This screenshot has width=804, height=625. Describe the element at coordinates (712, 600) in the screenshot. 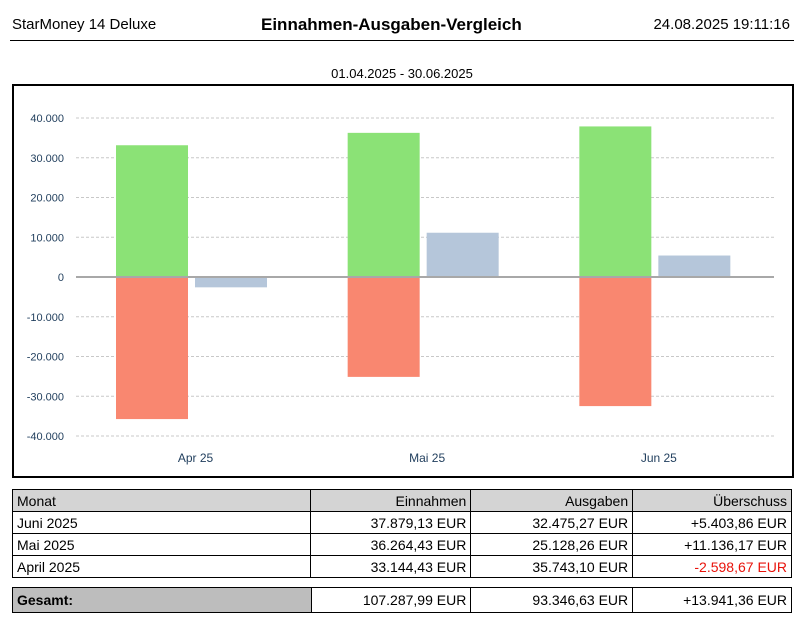

I see `total-surplus: +13.941,36 EUR` at that location.